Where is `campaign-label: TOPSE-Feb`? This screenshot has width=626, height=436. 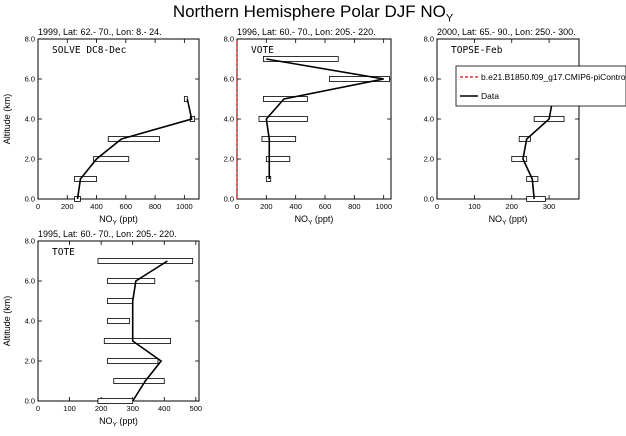 campaign-label: TOPSE-Feb is located at coordinates (477, 50).